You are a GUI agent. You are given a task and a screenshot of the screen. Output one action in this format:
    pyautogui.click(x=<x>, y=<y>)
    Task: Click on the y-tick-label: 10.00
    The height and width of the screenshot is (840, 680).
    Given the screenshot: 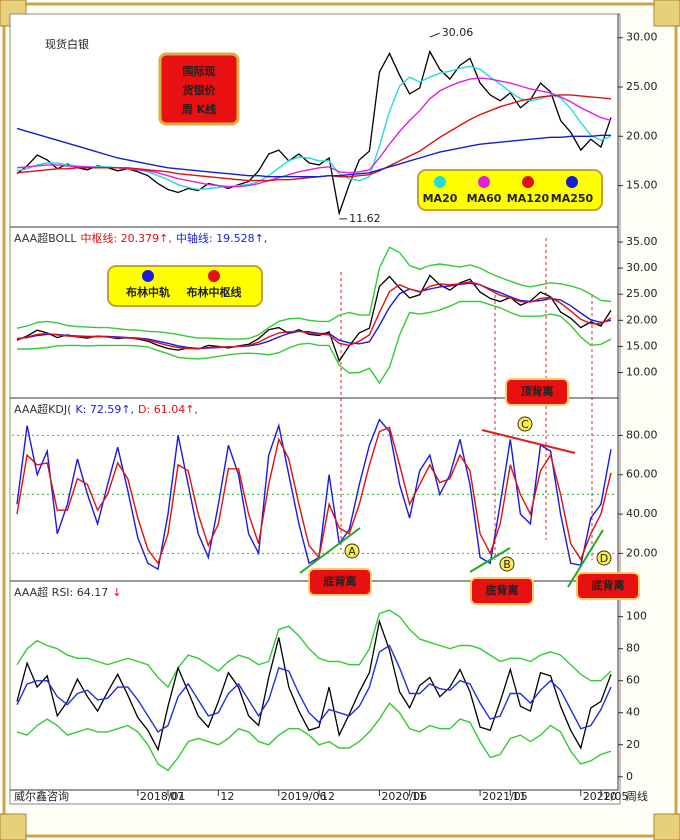 What is the action you would take?
    pyautogui.click(x=642, y=372)
    